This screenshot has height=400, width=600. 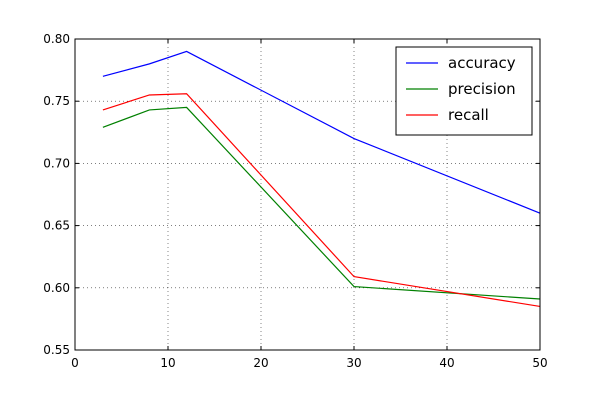 I want to click on x-tick-label: 10, so click(x=167, y=363).